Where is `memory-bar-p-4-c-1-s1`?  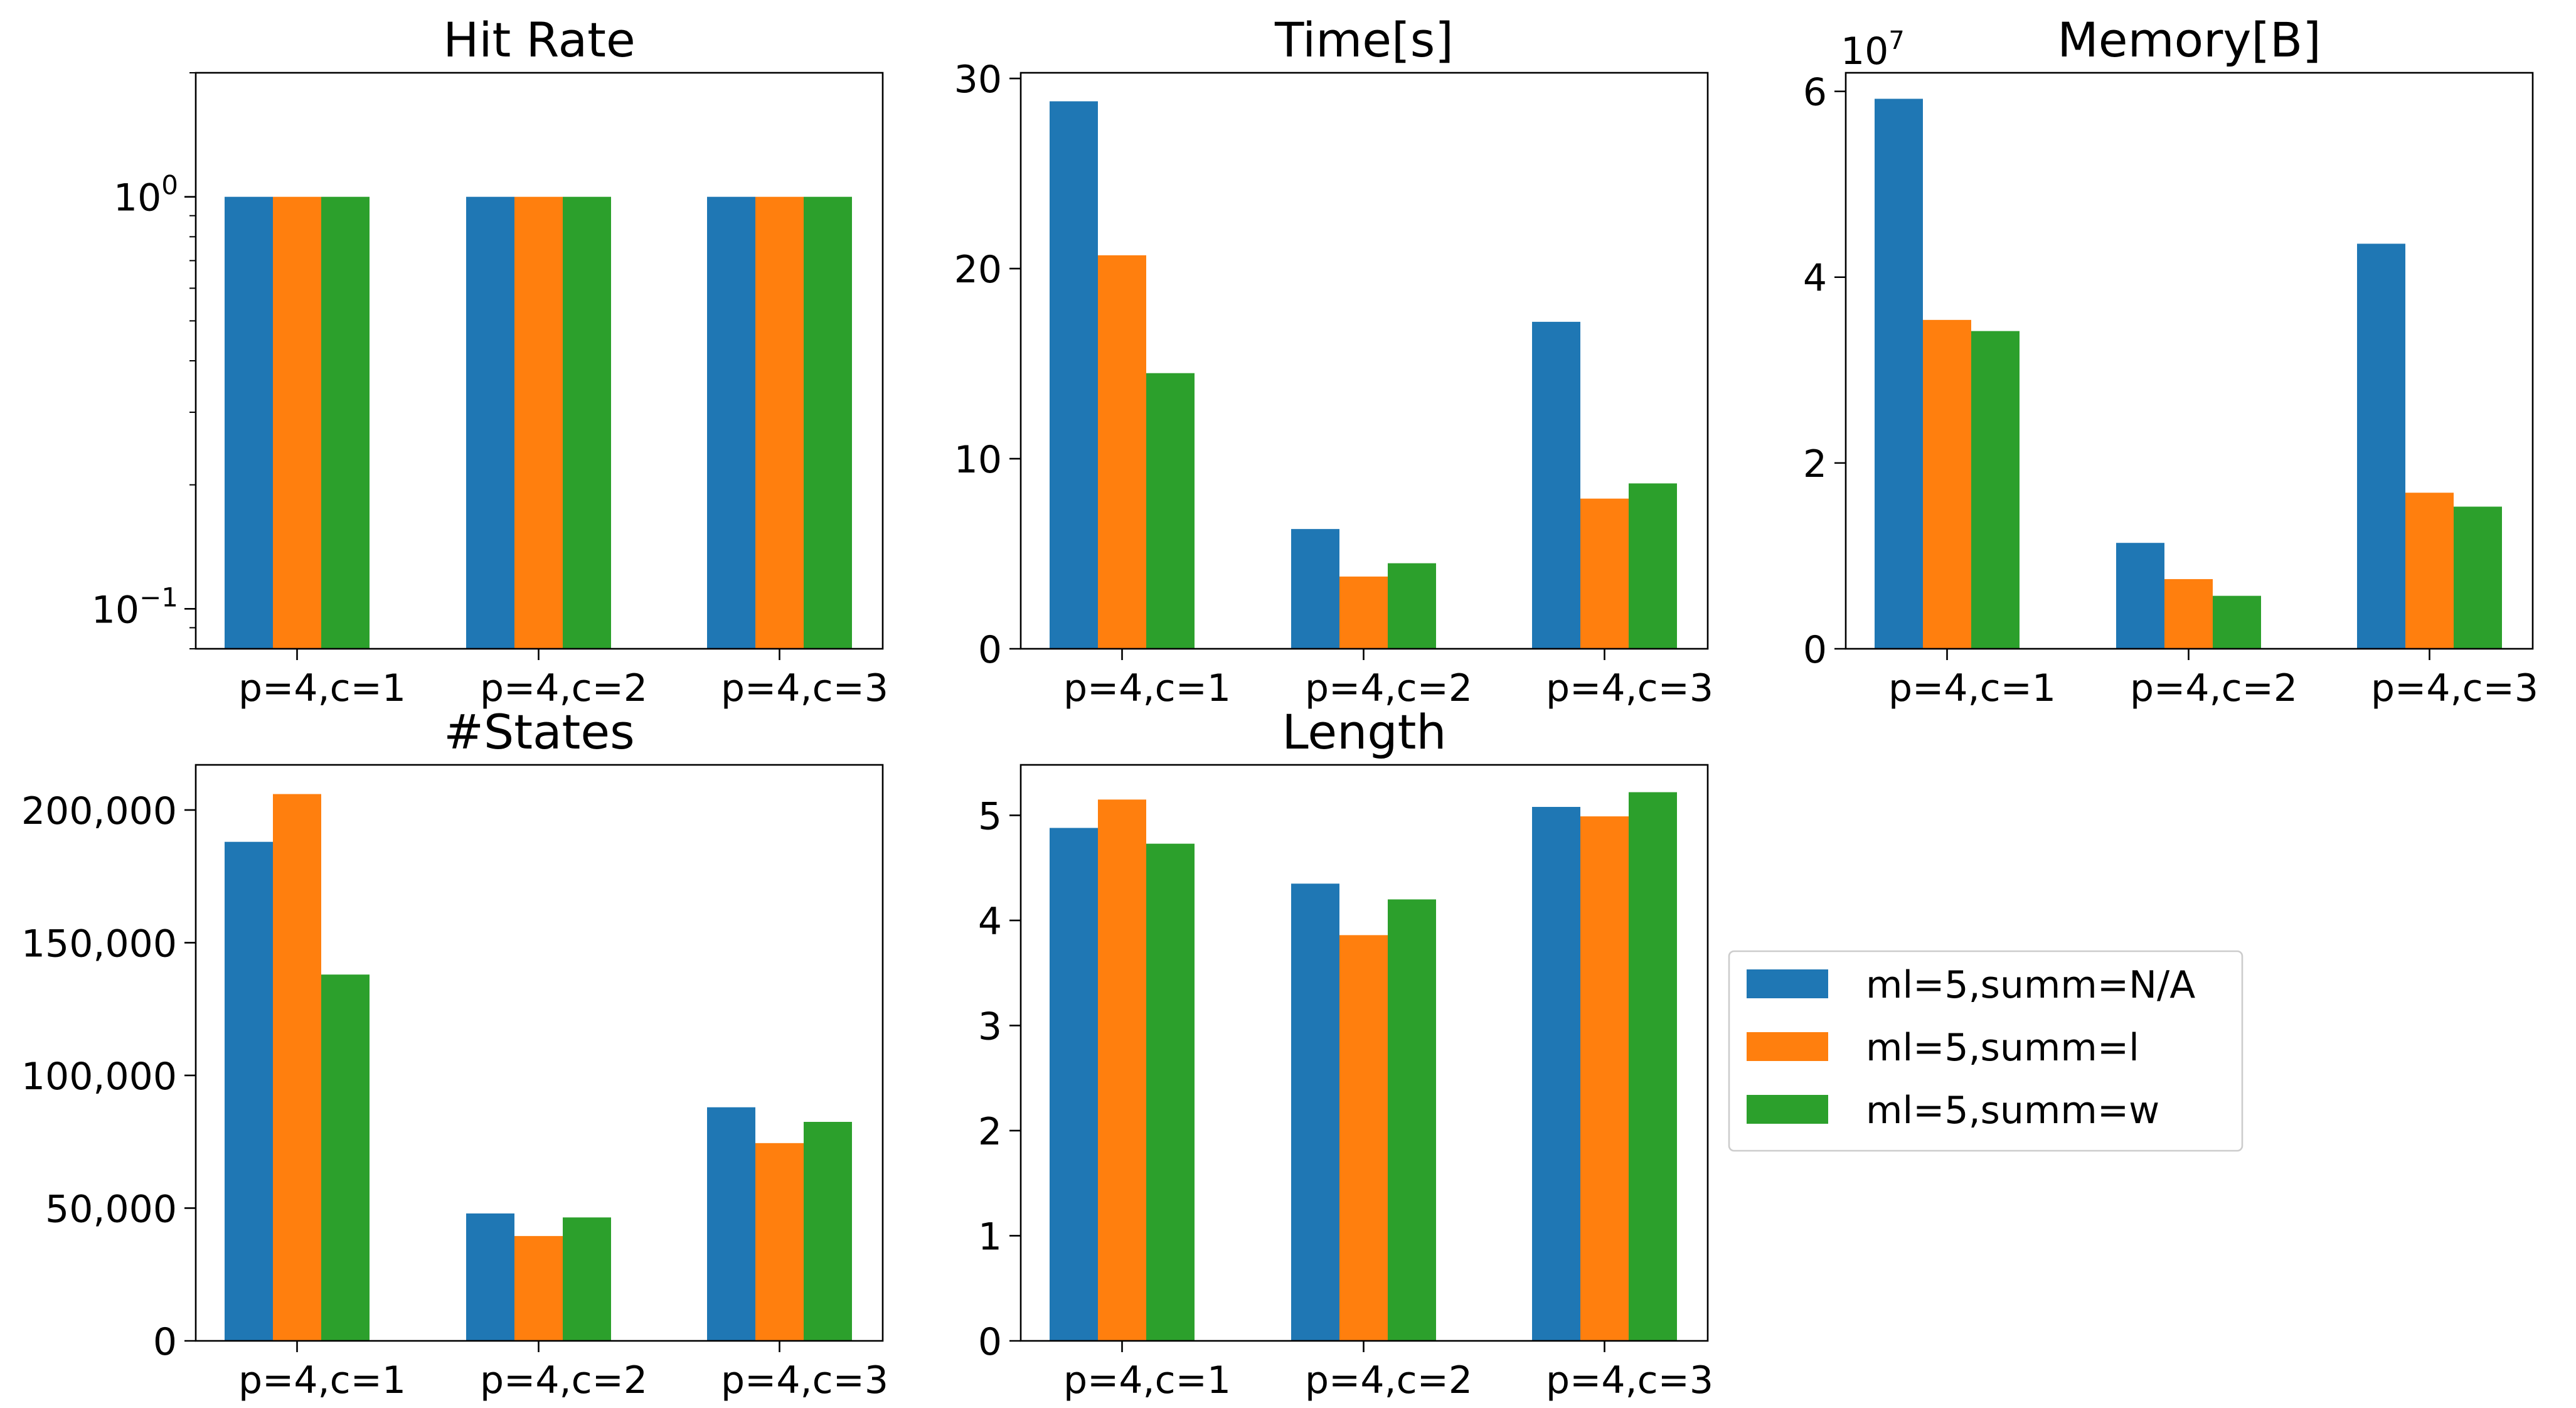
memory-bar-p-4-c-1-s1 is located at coordinates (1947, 484).